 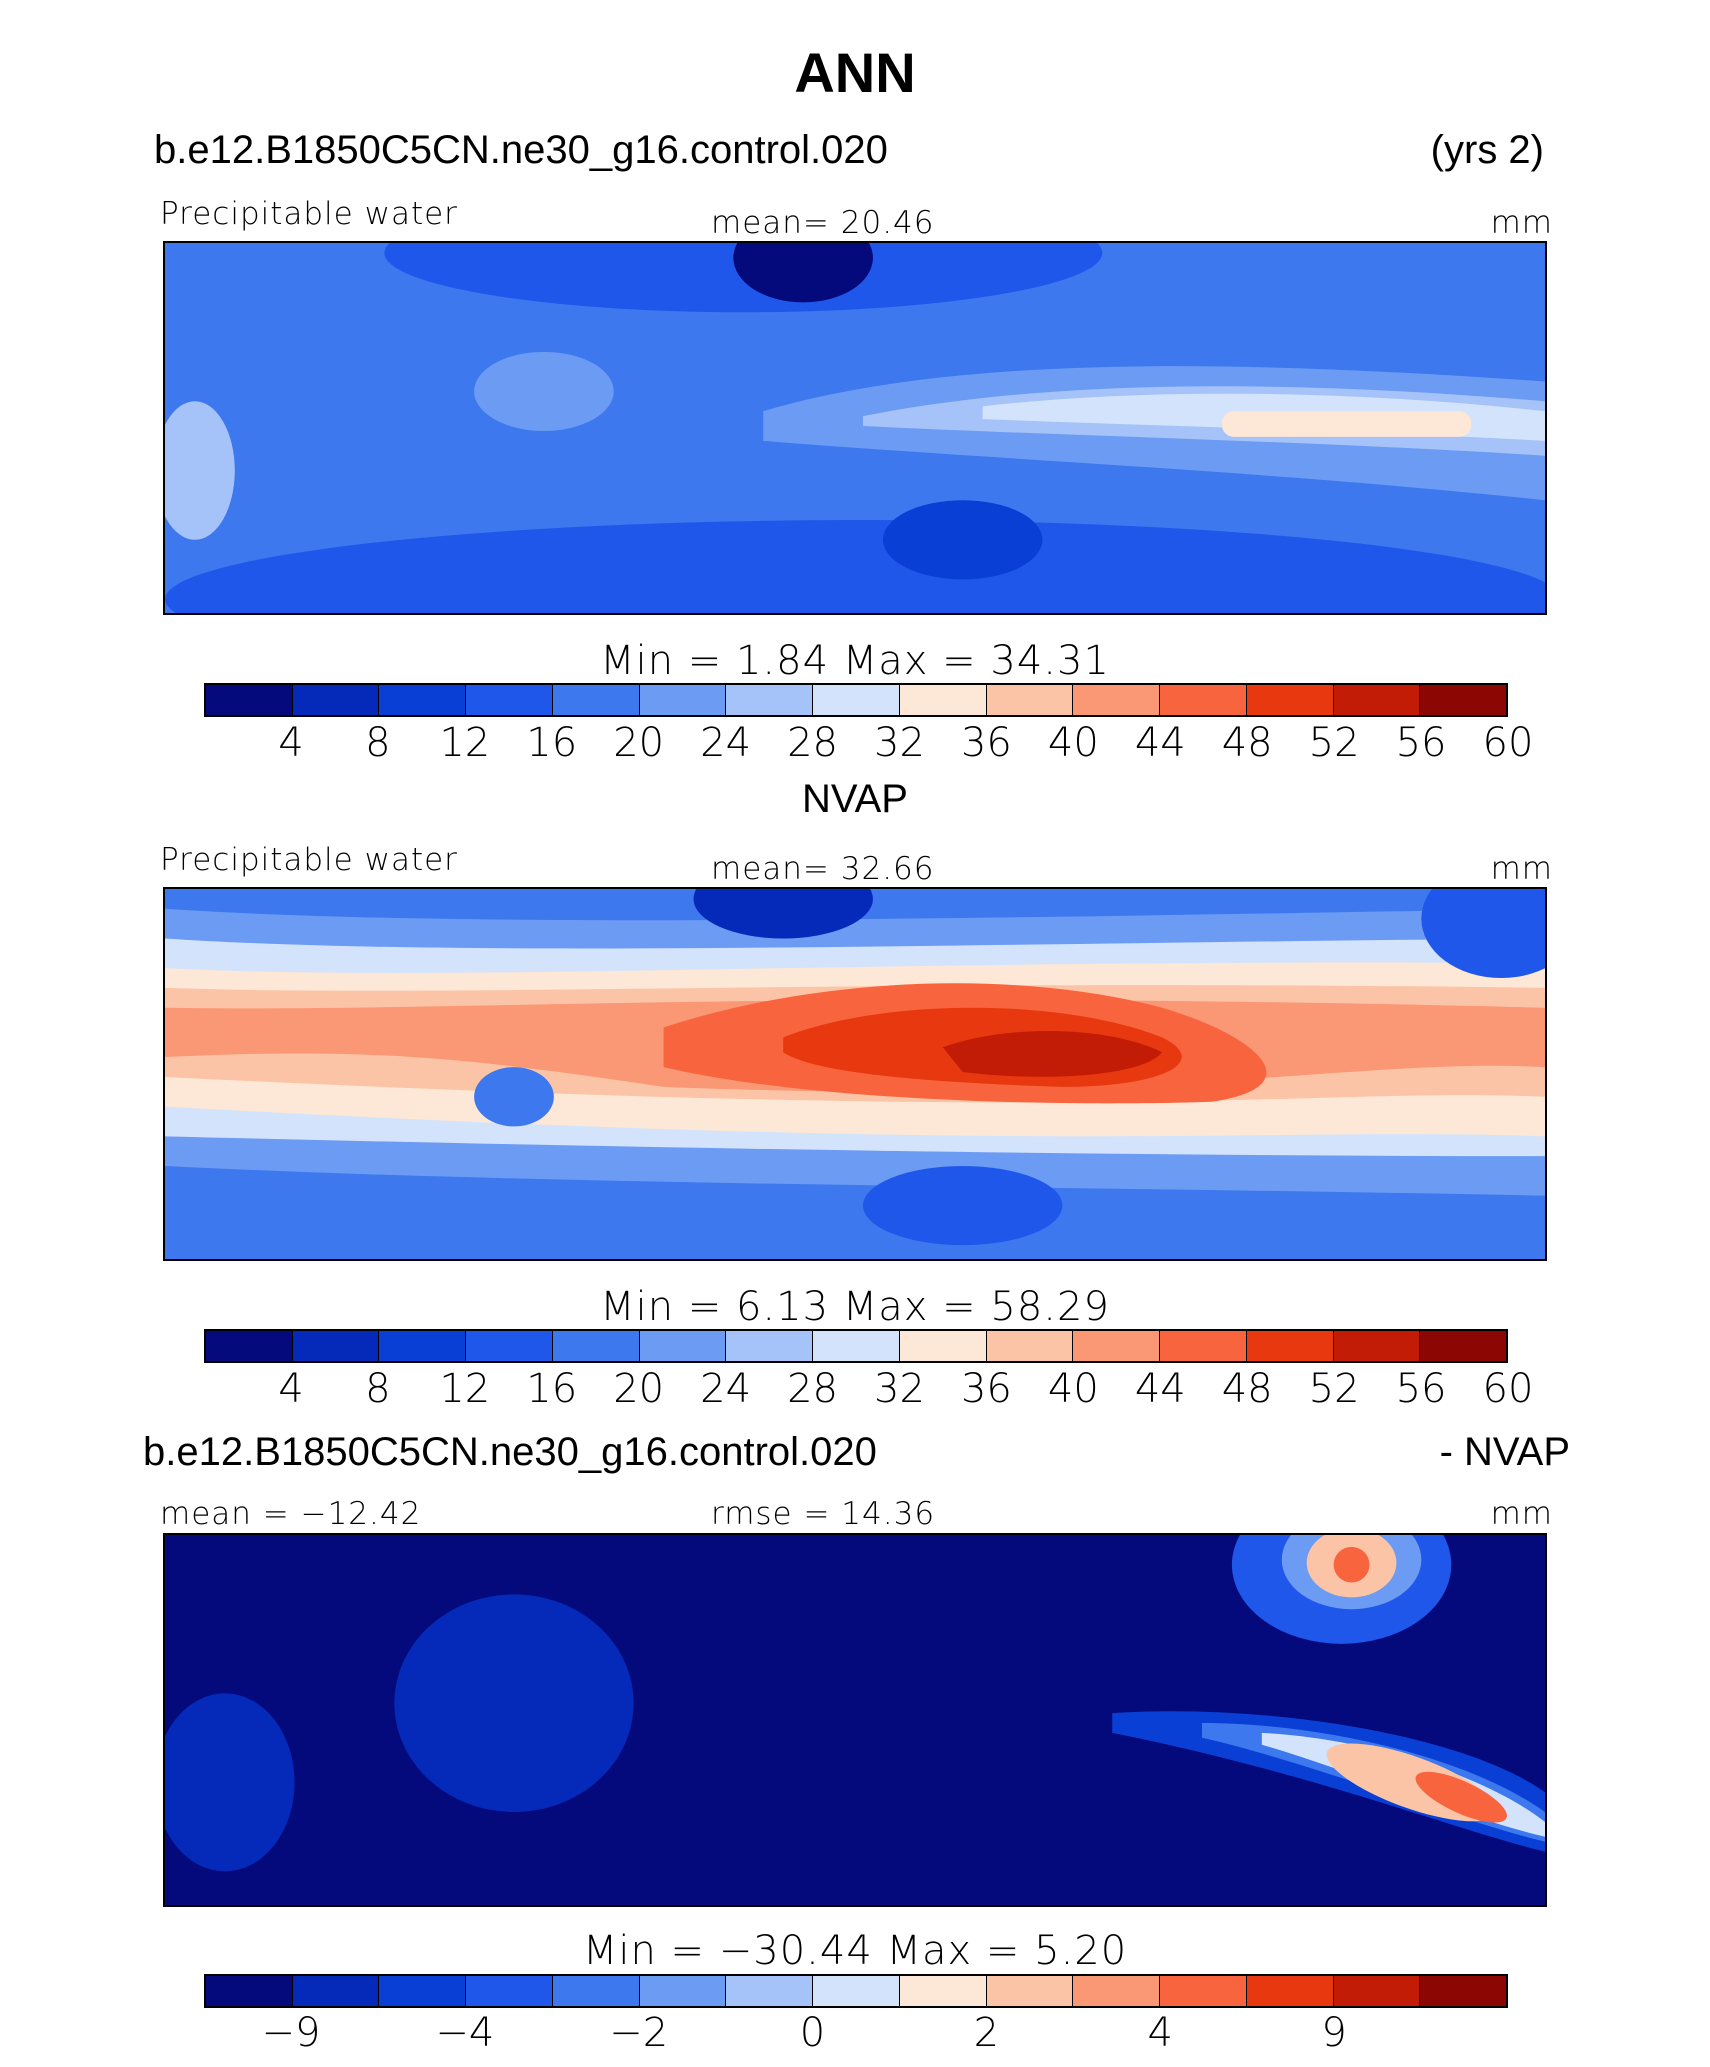 I want to click on colorbar-tick-label: −2, so click(x=639, y=2033).